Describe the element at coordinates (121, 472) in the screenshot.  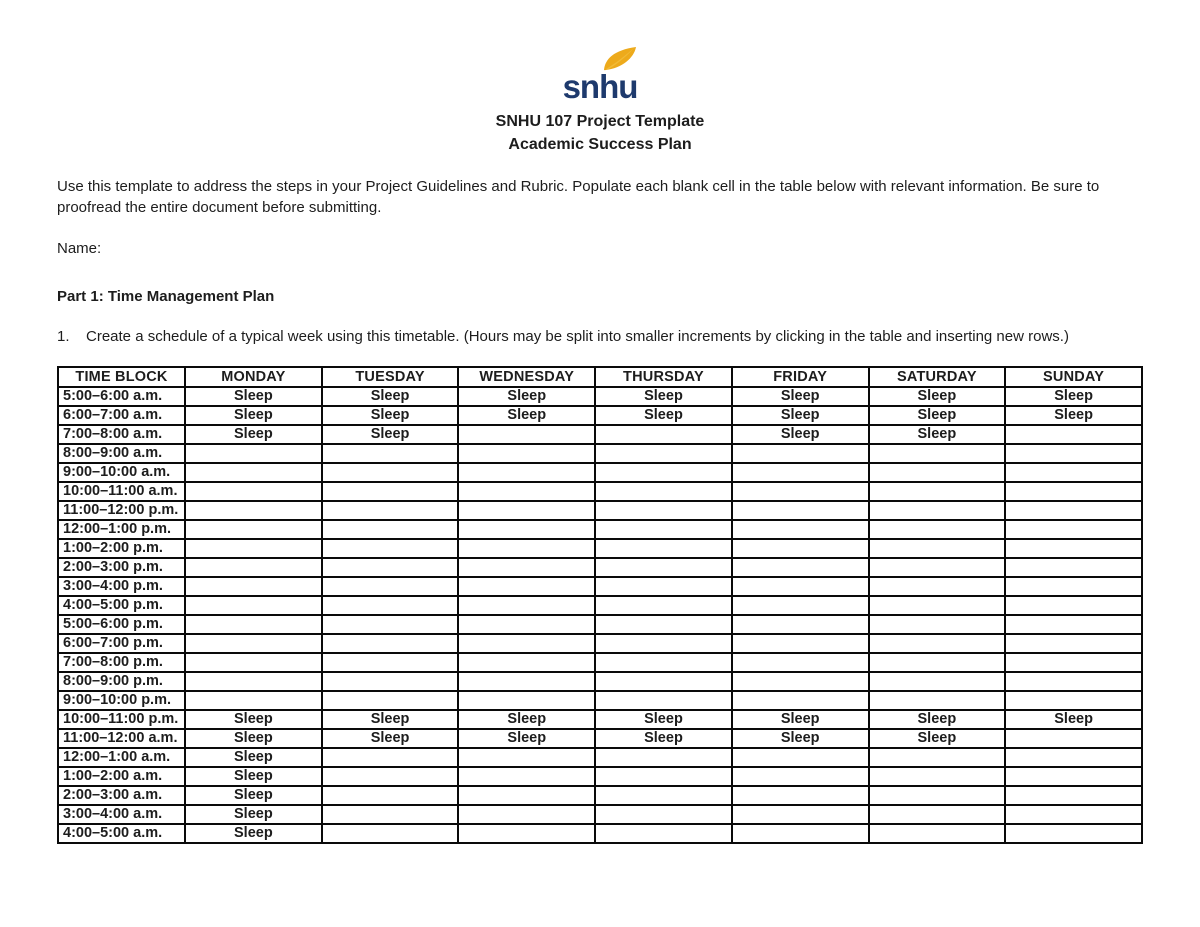
I see `time-block-cell: 9:00–10:00 a.m.` at that location.